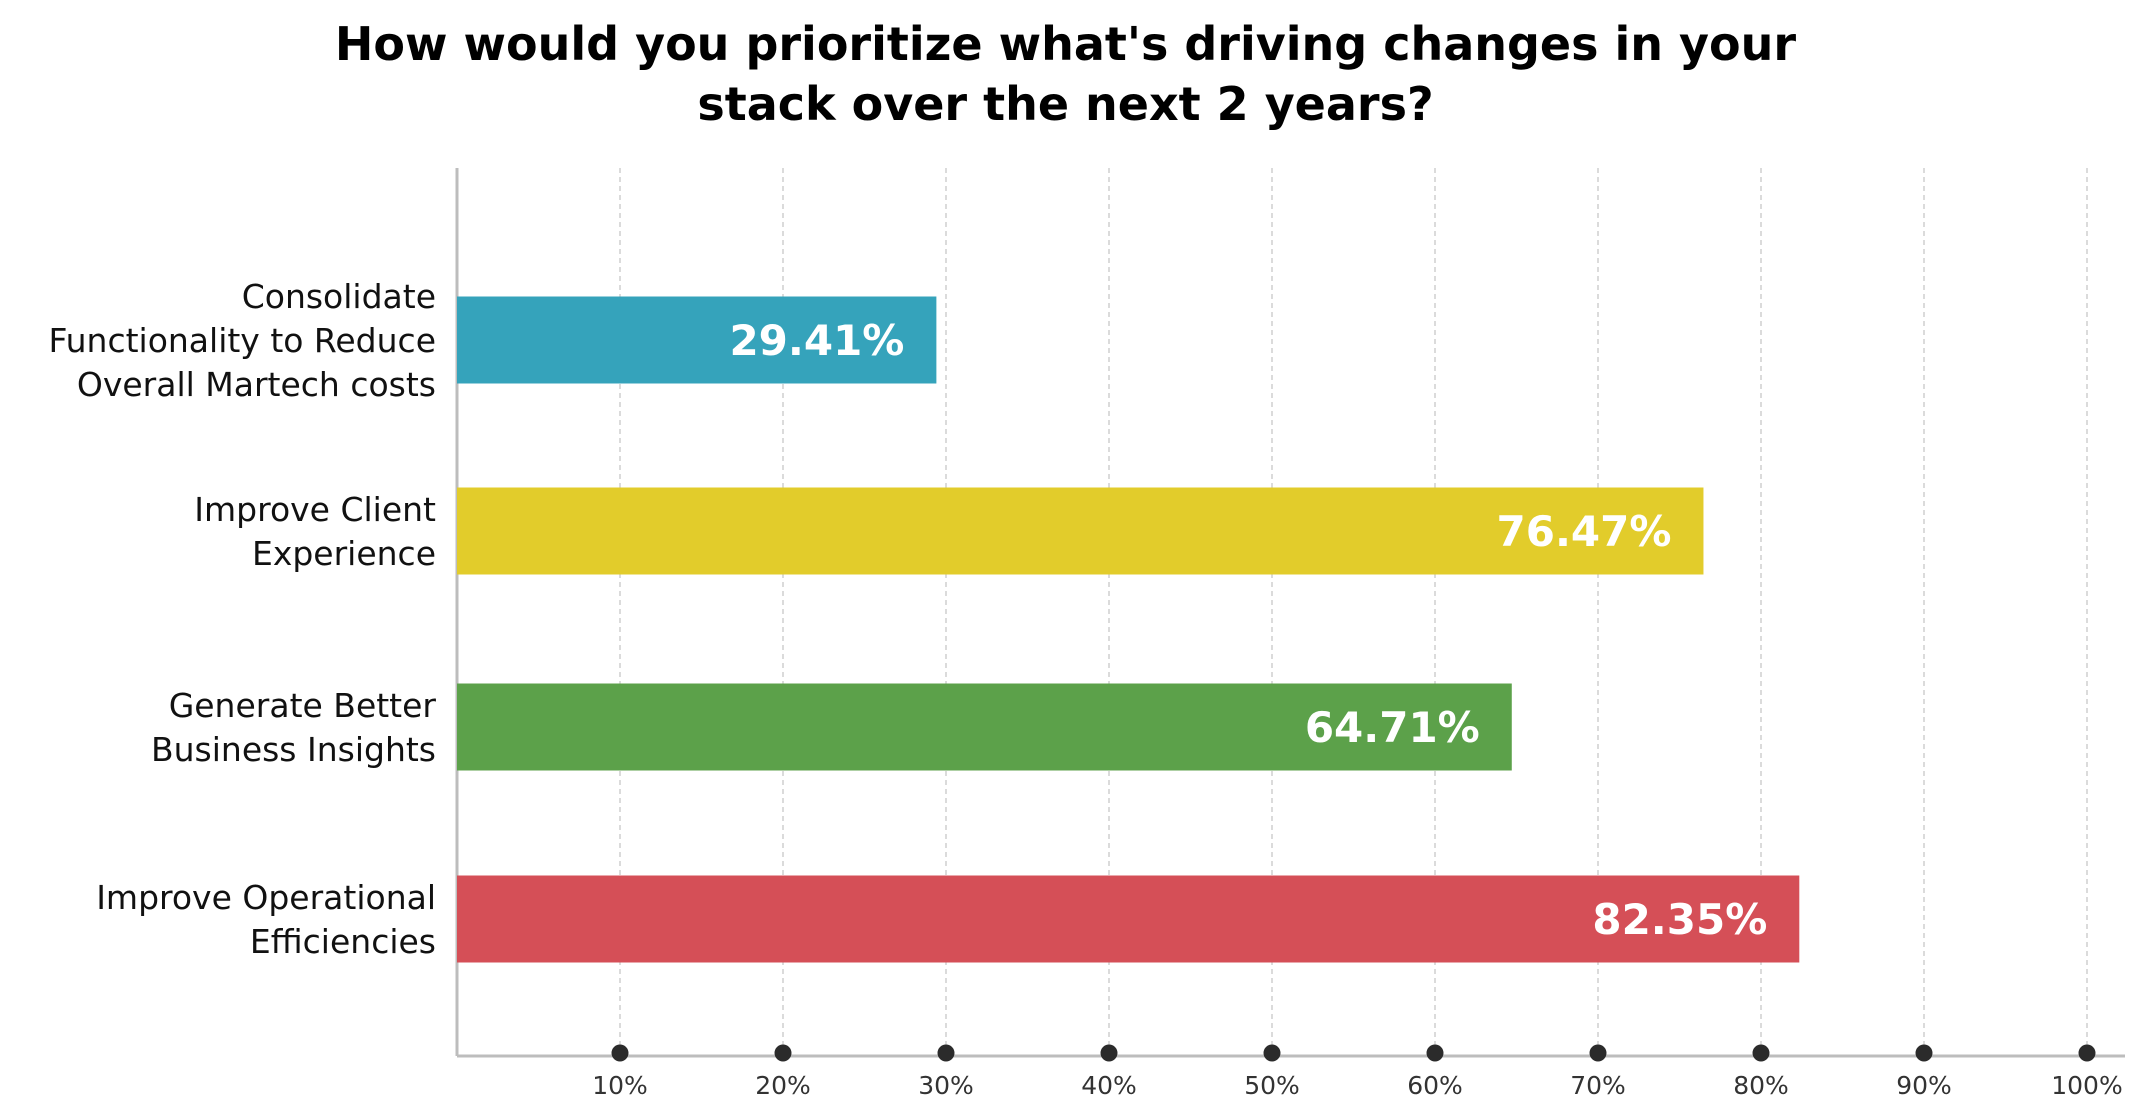 This screenshot has height=1099, width=2131. Describe the element at coordinates (1357, 1071) in the screenshot. I see `x-axis-ticks: 10% 20% 30% 40% 50% 60% 70% 80% 90% 100%` at that location.